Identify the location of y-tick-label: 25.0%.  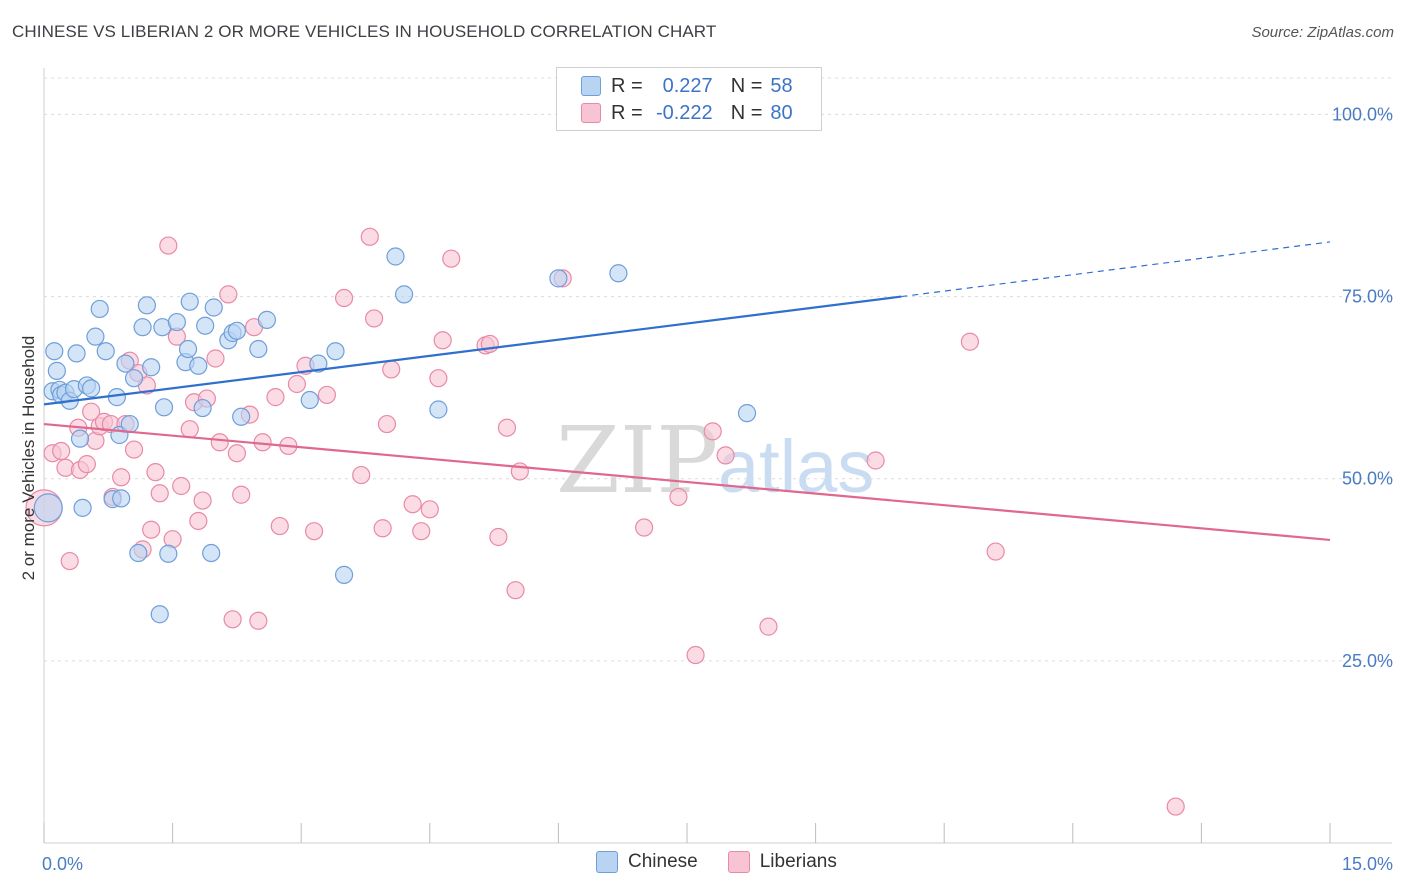
(1367, 661).